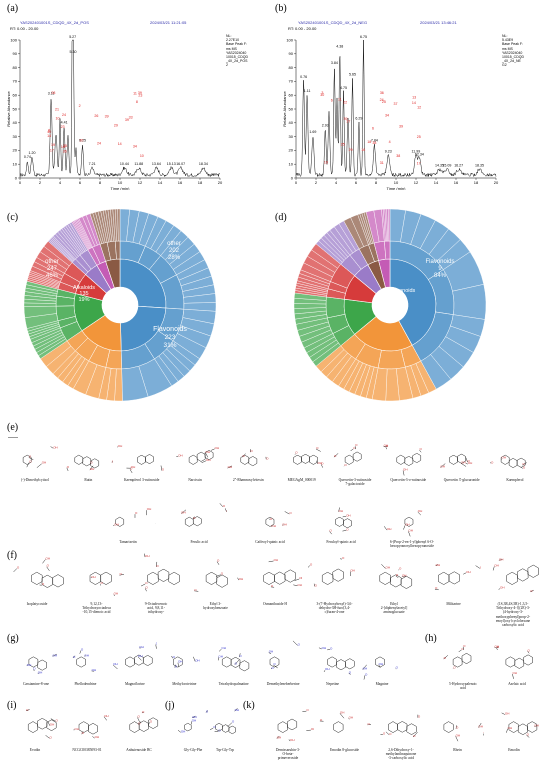  Describe the element at coordinates (13, 437) in the screenshot. I see `panel-e-divider` at that location.